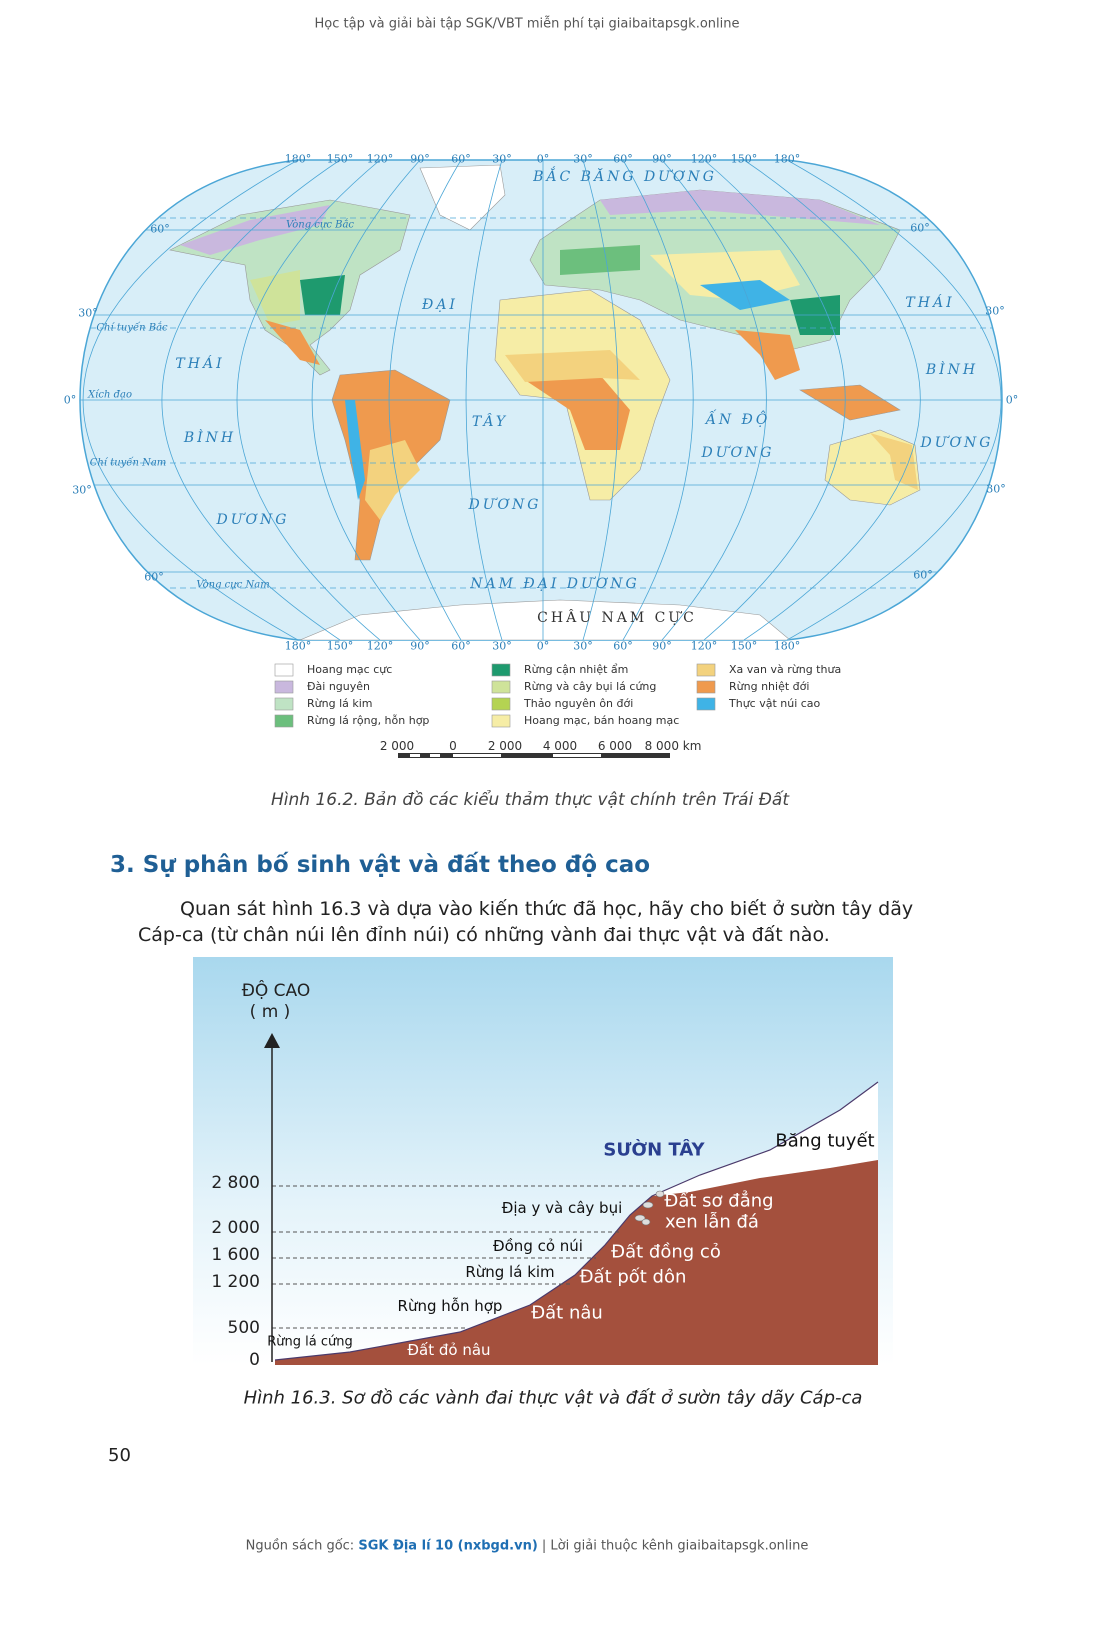  What do you see at coordinates (740, 207) in the screenshot?
I see `eurasia-tundra` at bounding box center [740, 207].